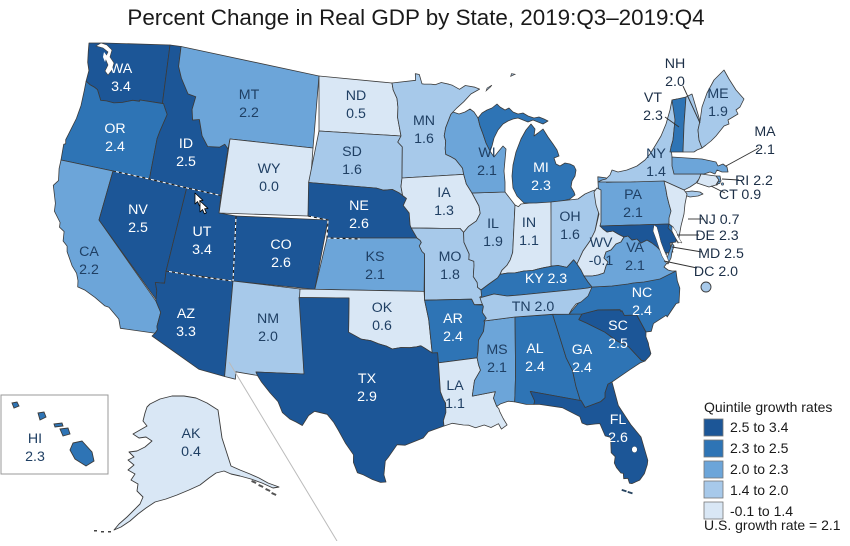  What do you see at coordinates (533, 307) in the screenshot?
I see `svg-text: TN 2.0` at bounding box center [533, 307].